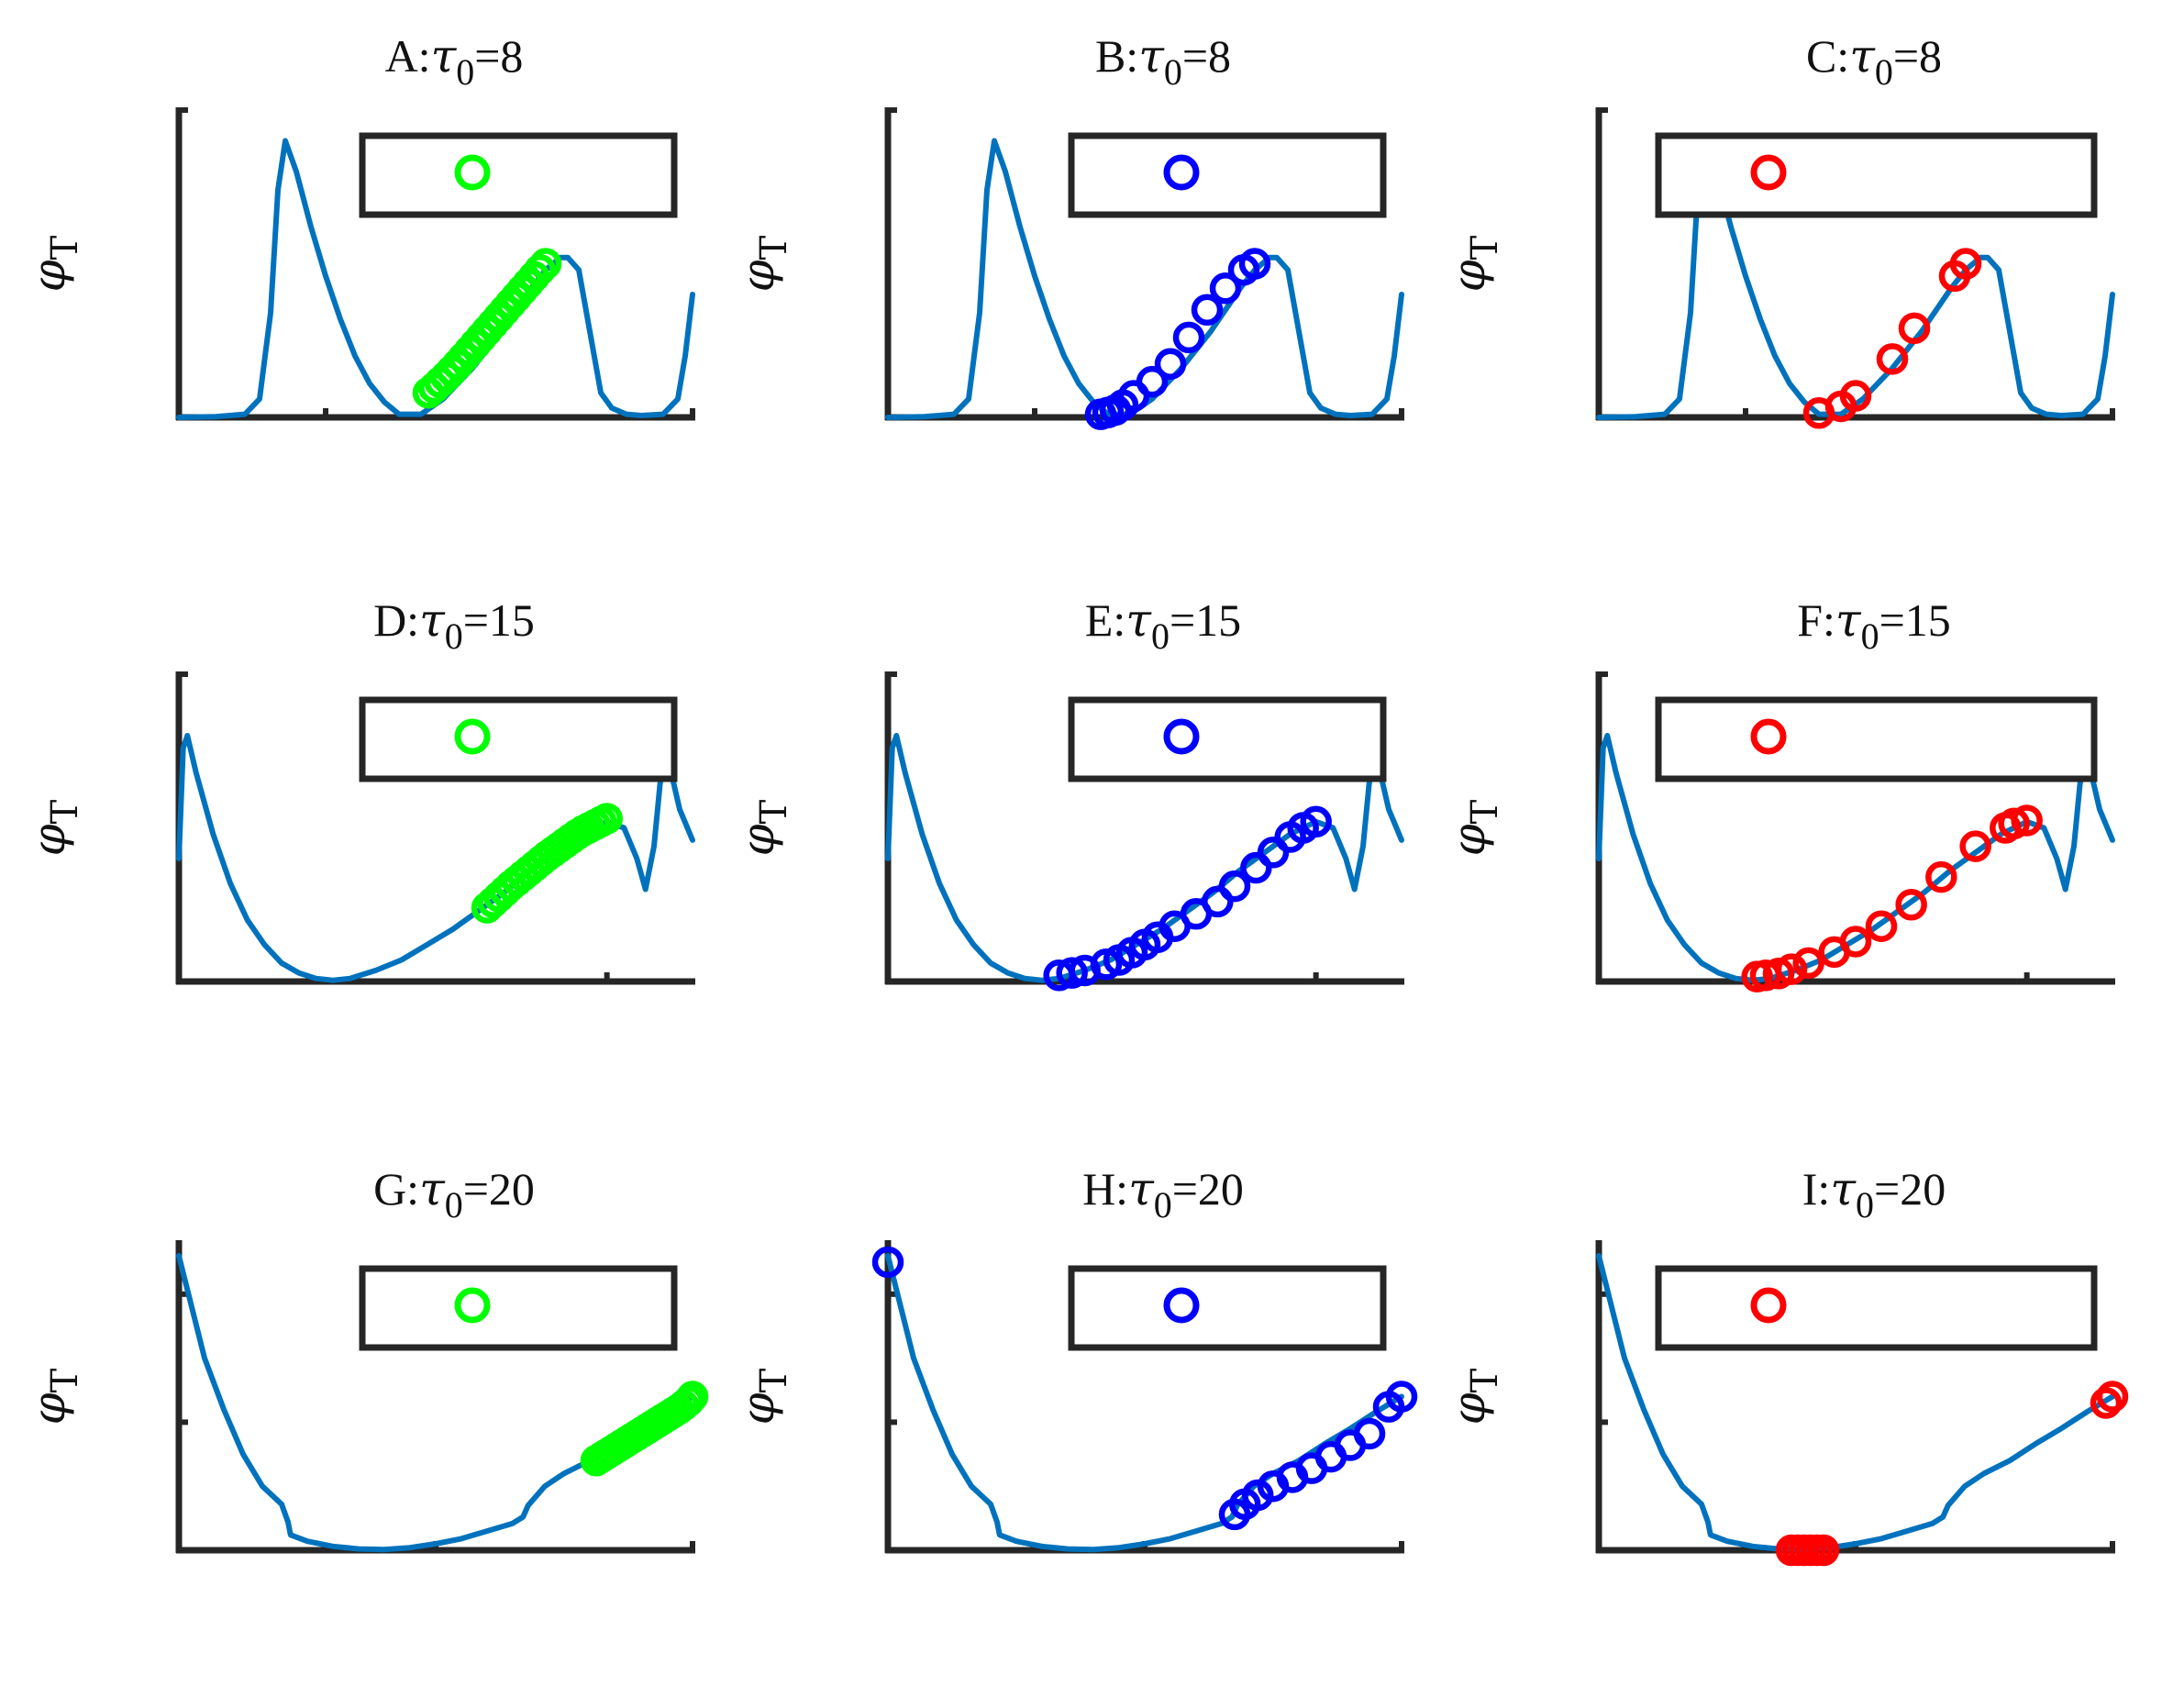 This screenshot has height=1708, width=2162. I want to click on subplot-title: H:τ0=20, so click(1163, 1194).